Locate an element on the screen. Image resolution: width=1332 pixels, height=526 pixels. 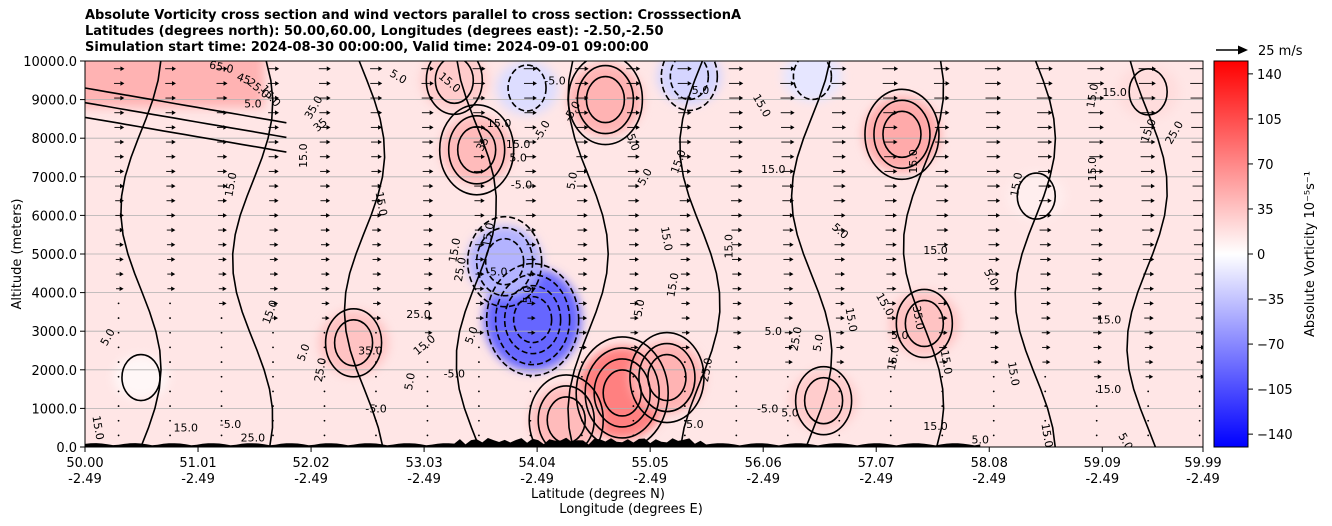
contour-label: -5.0 is located at coordinates (767, 408).